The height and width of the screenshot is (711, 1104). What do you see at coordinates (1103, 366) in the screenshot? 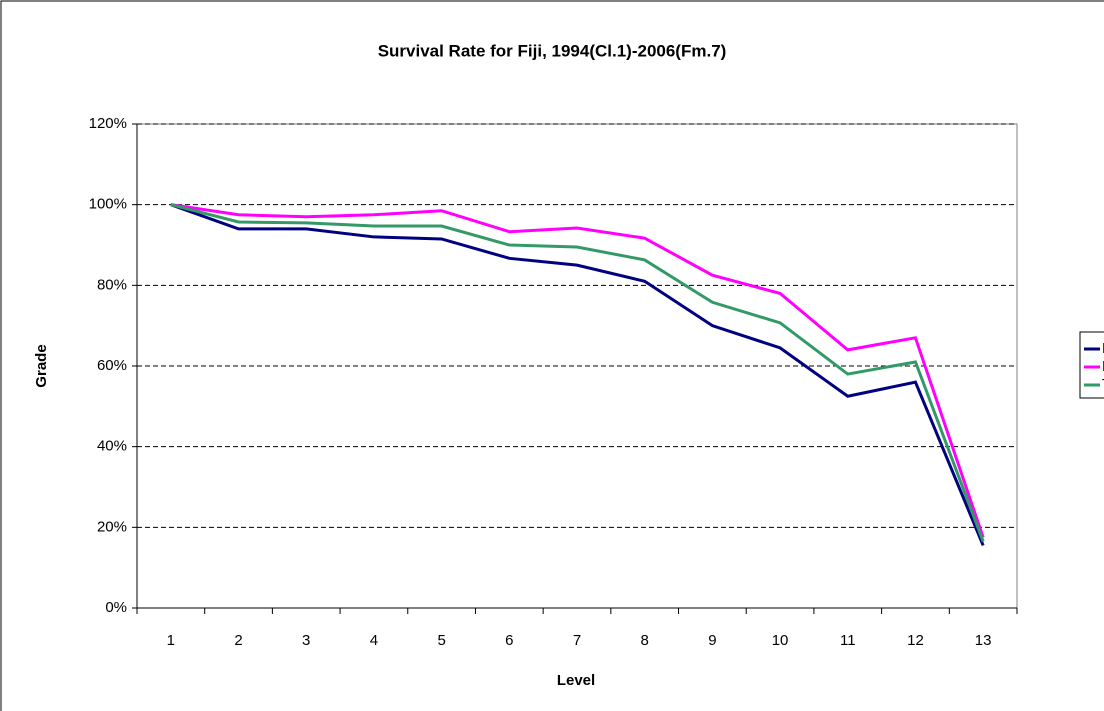
I see `legend-label: F` at bounding box center [1103, 366].